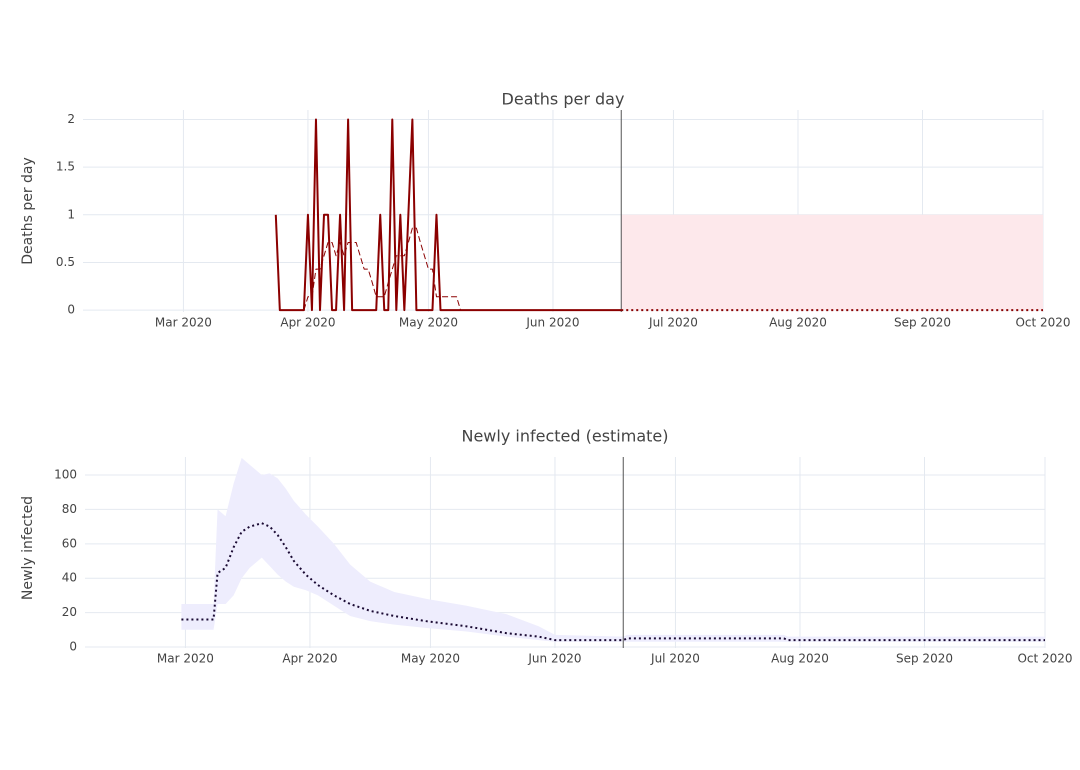  Describe the element at coordinates (71, 119) in the screenshot. I see `y-tick-label: 2` at that location.